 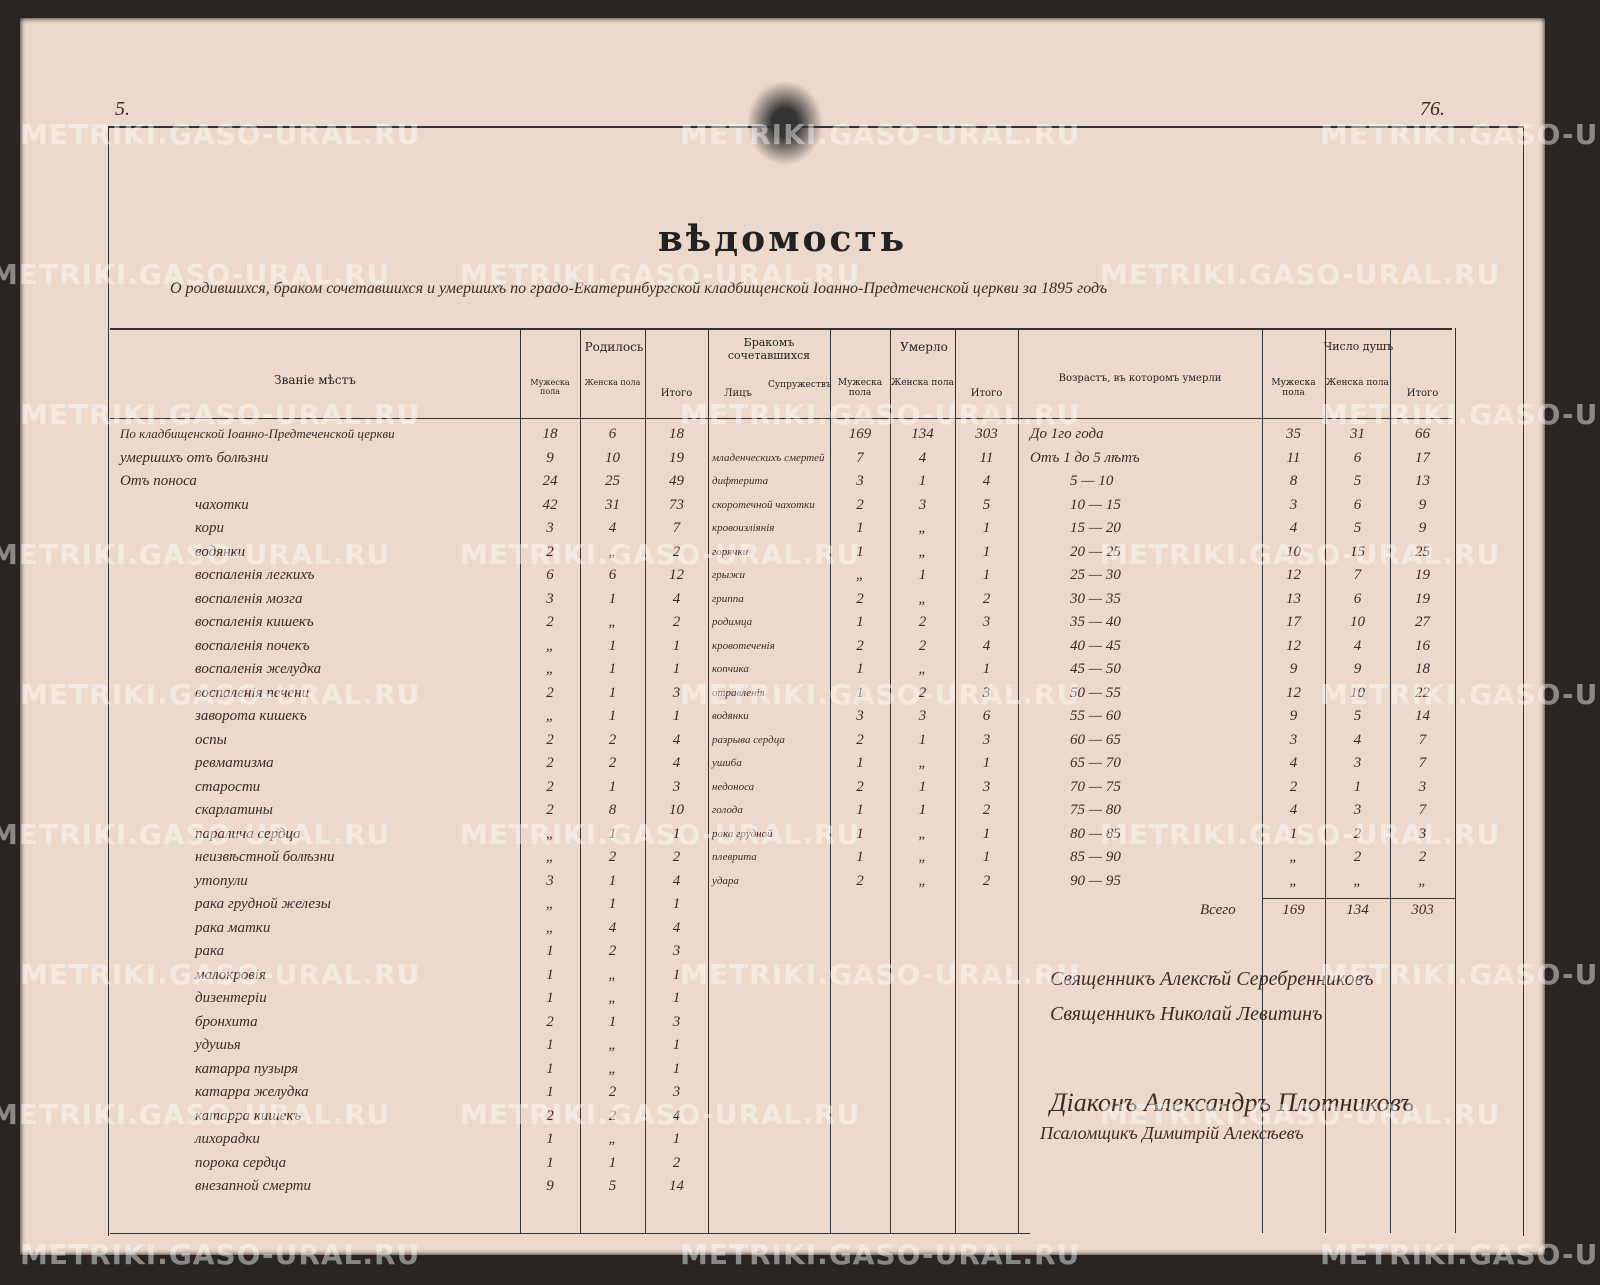 I want to click on age-range: 50 — 55, so click(x=1095, y=692).